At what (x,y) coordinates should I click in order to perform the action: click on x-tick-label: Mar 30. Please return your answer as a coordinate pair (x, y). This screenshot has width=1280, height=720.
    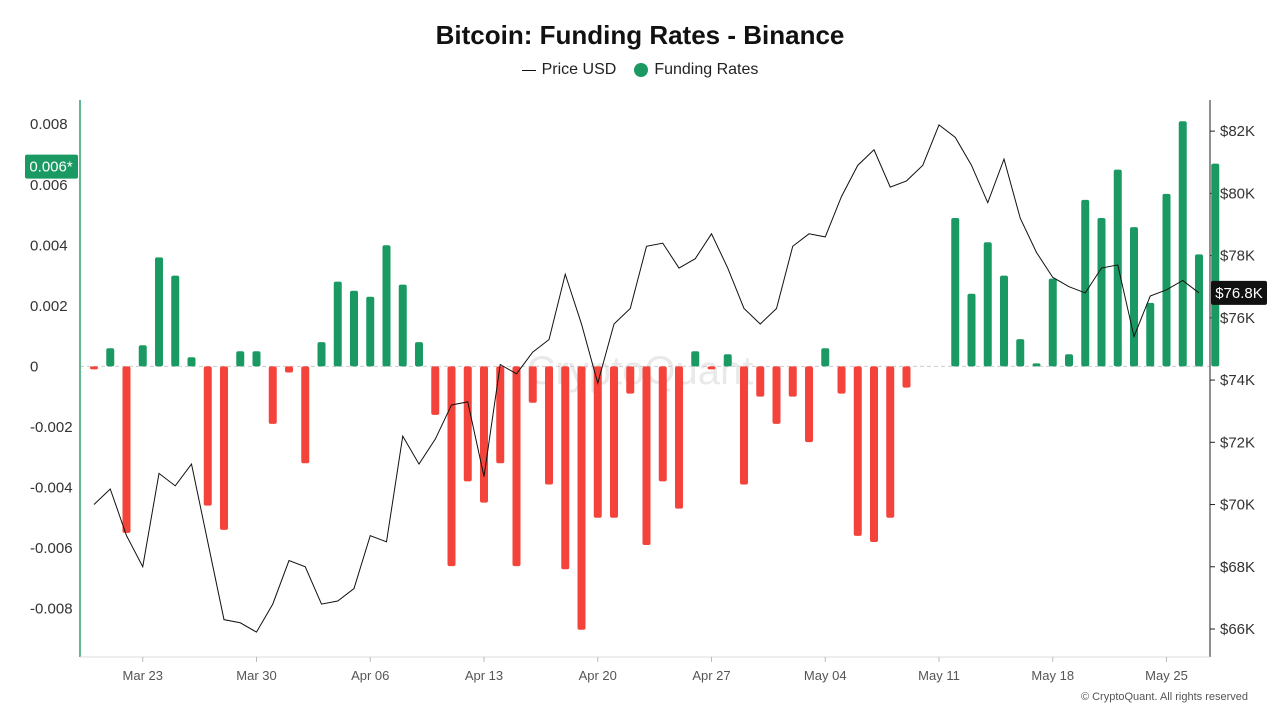
    Looking at the image, I should click on (256, 675).